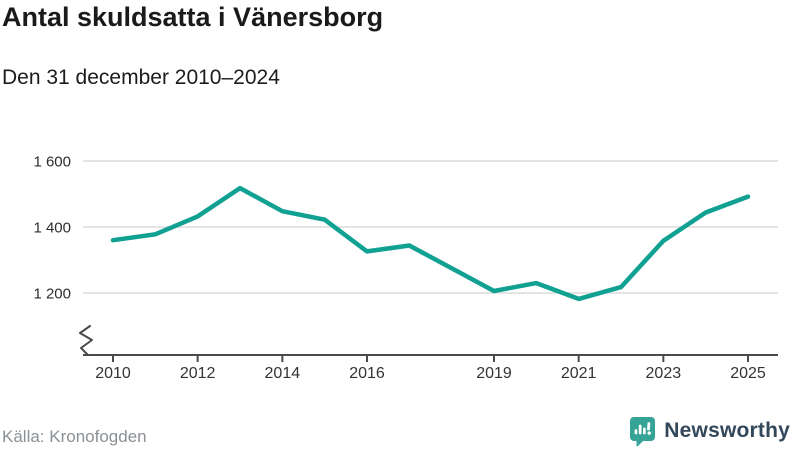  What do you see at coordinates (748, 373) in the screenshot?
I see `x-axis-tick-label: 2025` at bounding box center [748, 373].